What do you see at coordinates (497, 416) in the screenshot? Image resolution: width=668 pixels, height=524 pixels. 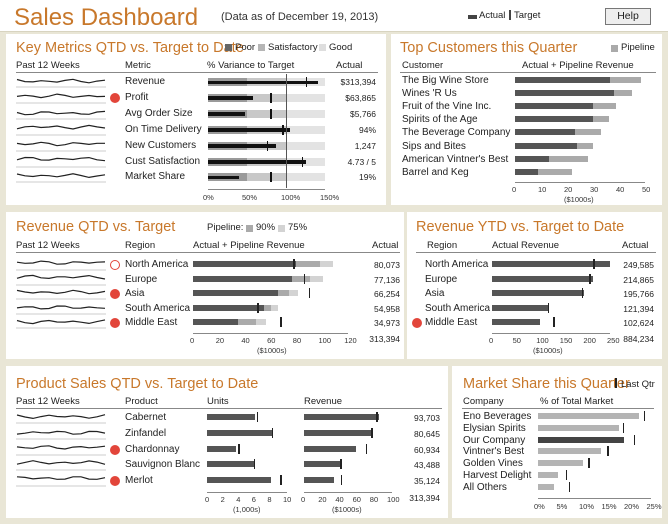 I see `market-share-row-label: Eno Beverages` at bounding box center [497, 416].